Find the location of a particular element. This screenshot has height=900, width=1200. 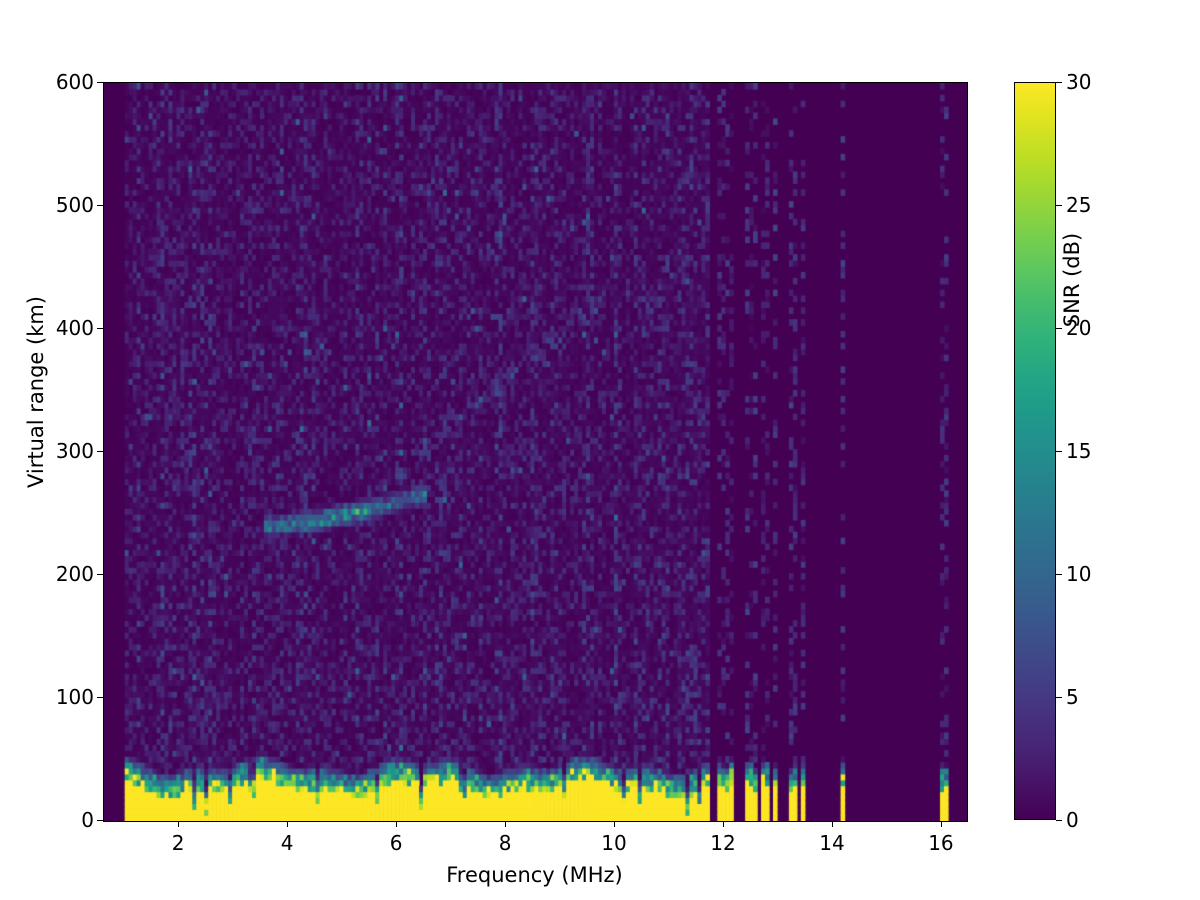

colorbar-tick-label: 20 is located at coordinates (1079, 328).